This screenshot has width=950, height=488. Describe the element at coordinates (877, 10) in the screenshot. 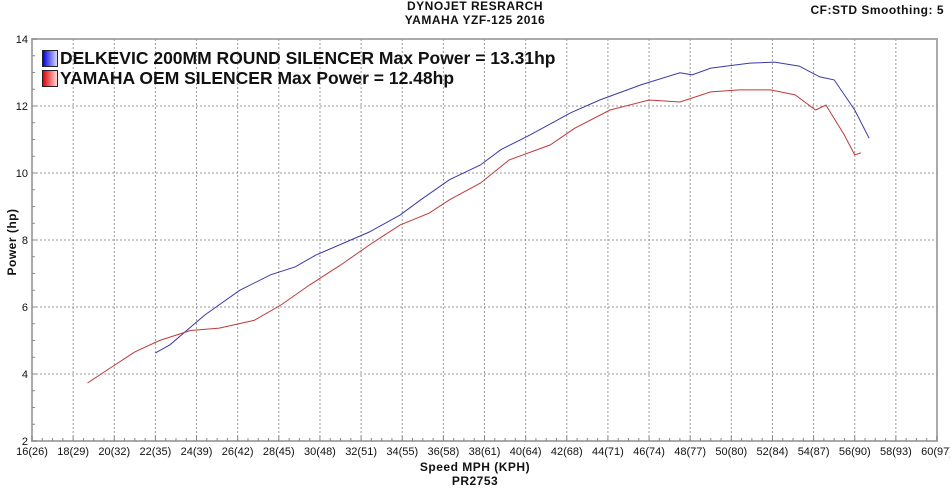

I see `correction-info: CF:STD Smoothing: 5` at that location.